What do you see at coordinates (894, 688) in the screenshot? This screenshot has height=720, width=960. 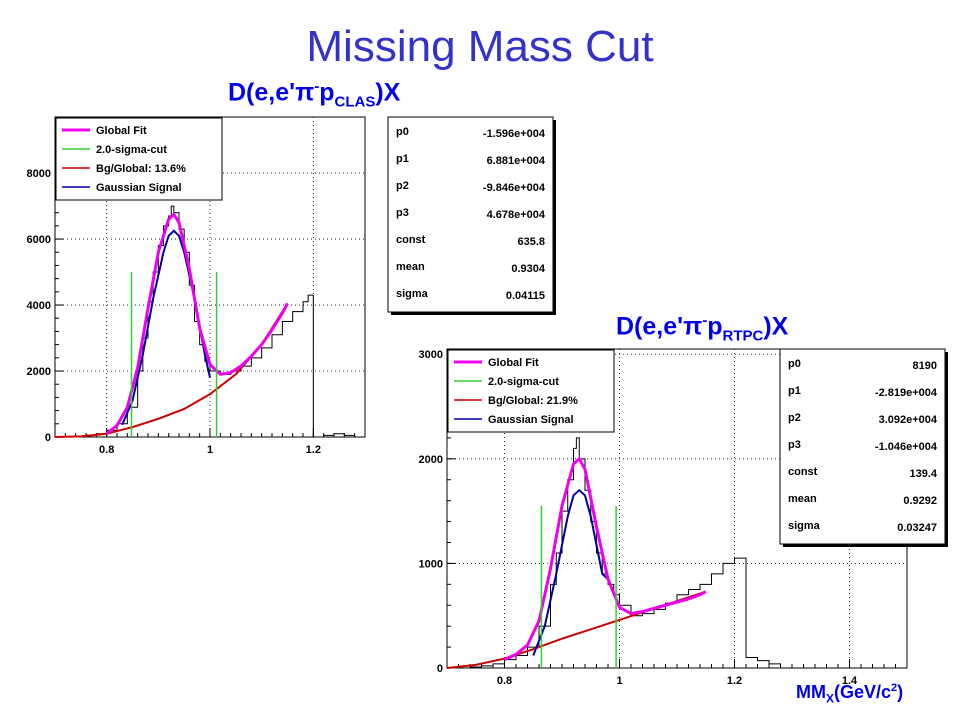 I see `x-axis-label-sup: 2` at bounding box center [894, 688].